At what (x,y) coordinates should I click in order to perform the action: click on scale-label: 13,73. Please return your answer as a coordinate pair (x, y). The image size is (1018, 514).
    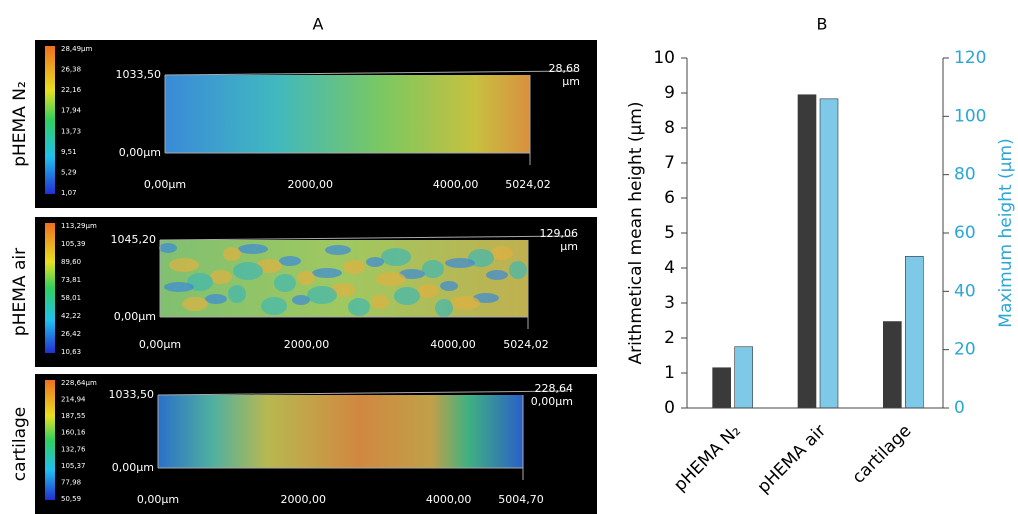
    Looking at the image, I should click on (71, 131).